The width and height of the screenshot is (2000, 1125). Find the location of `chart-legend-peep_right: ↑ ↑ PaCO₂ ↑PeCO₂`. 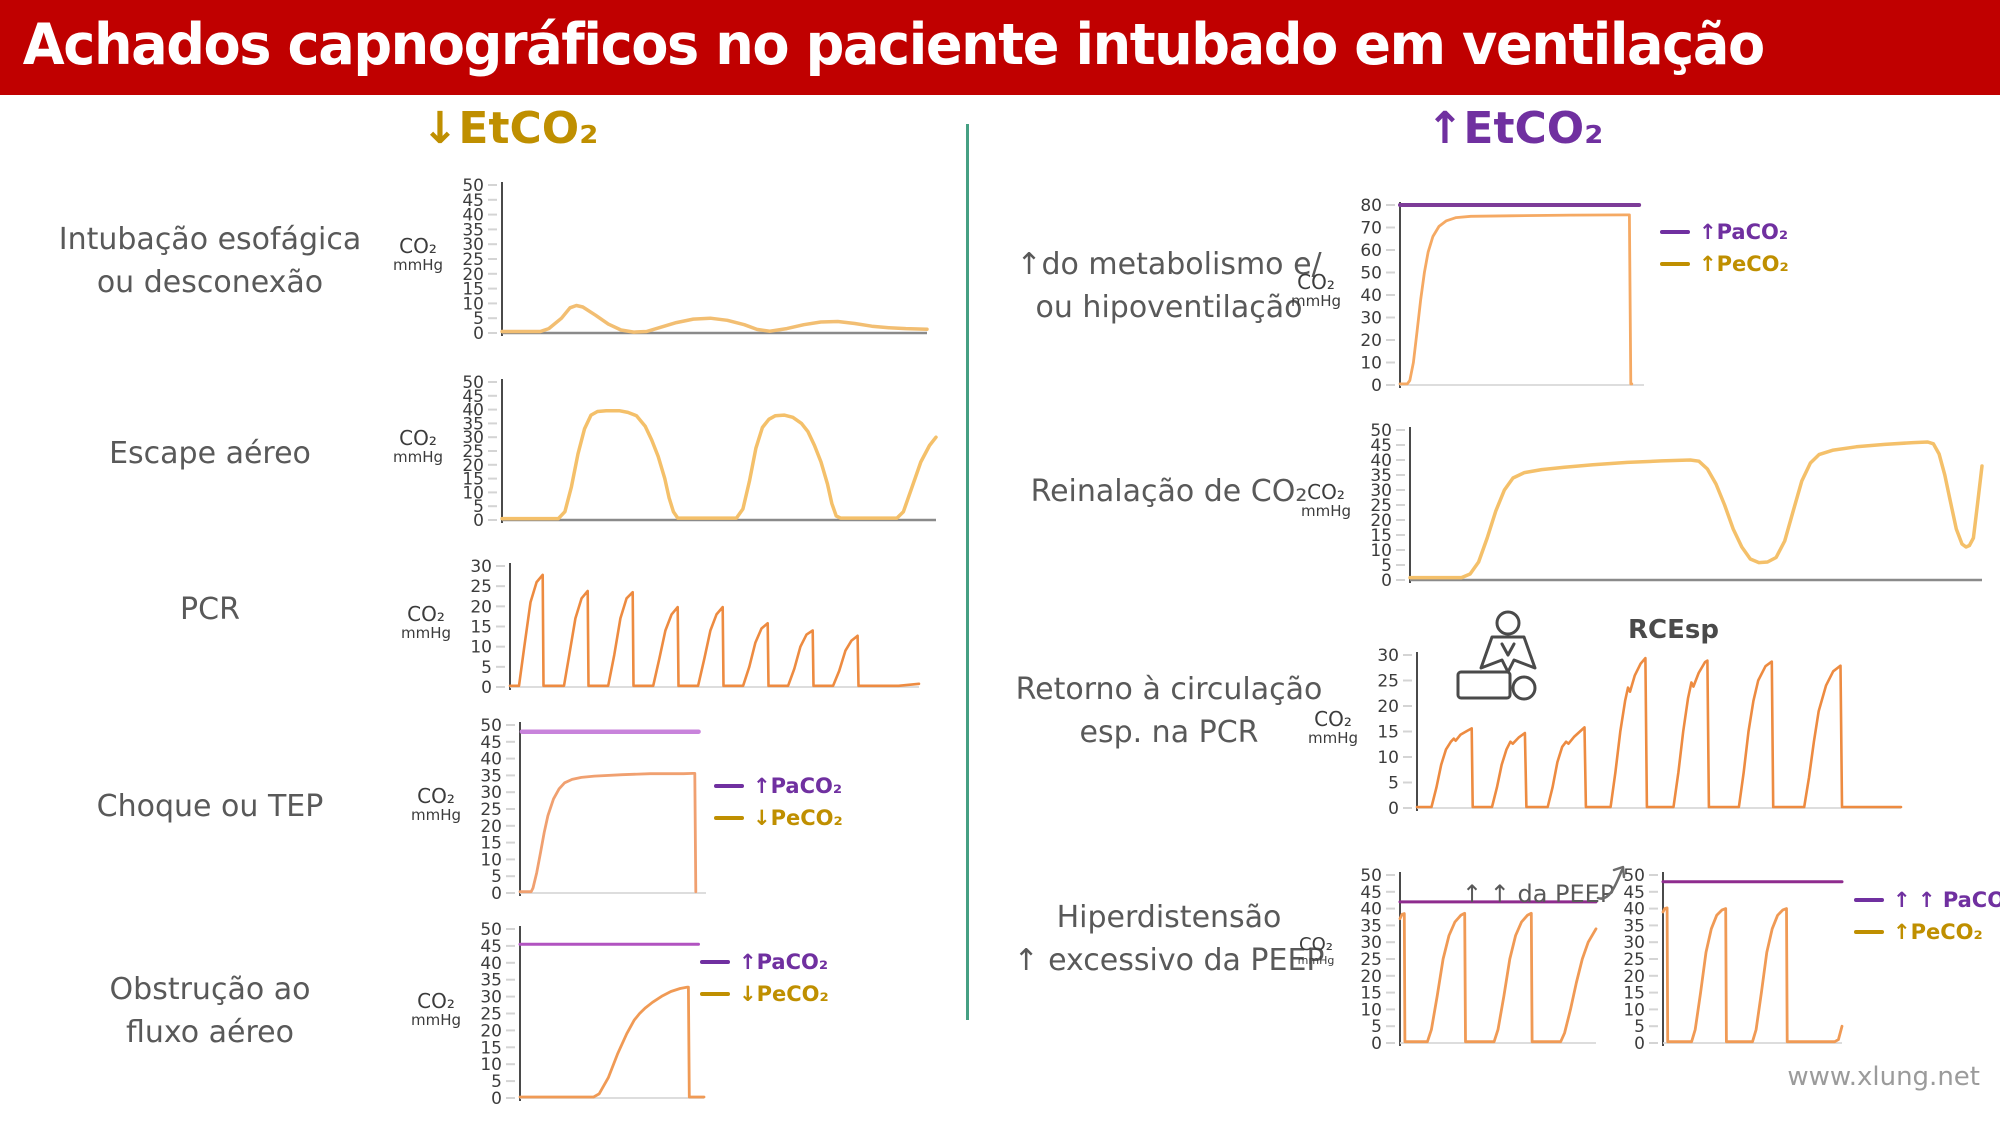

chart-legend-peep_right: ↑ ↑ PaCO₂ ↑PeCO₂ is located at coordinates (1927, 916).